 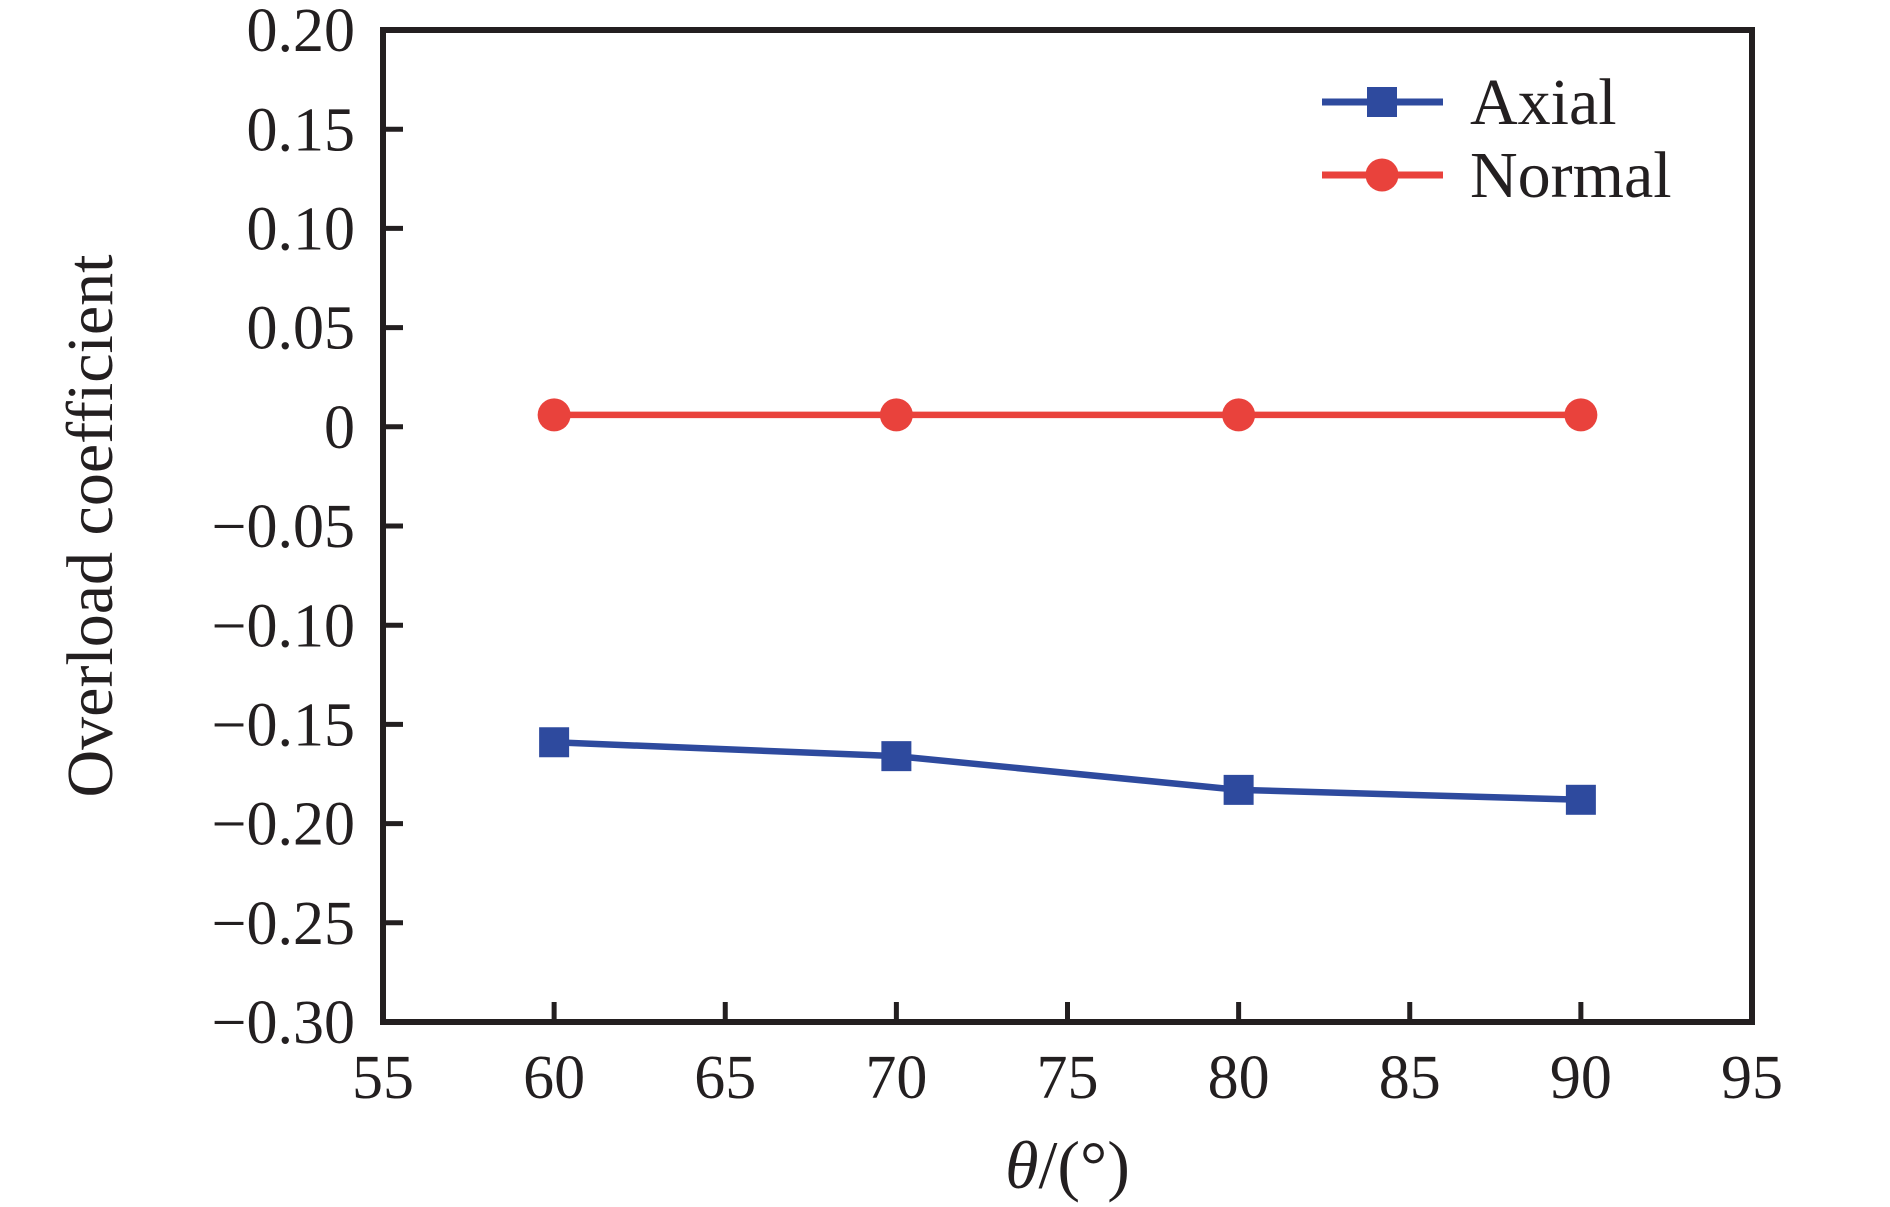 I want to click on legend-marker-axial, so click(x=1382, y=102).